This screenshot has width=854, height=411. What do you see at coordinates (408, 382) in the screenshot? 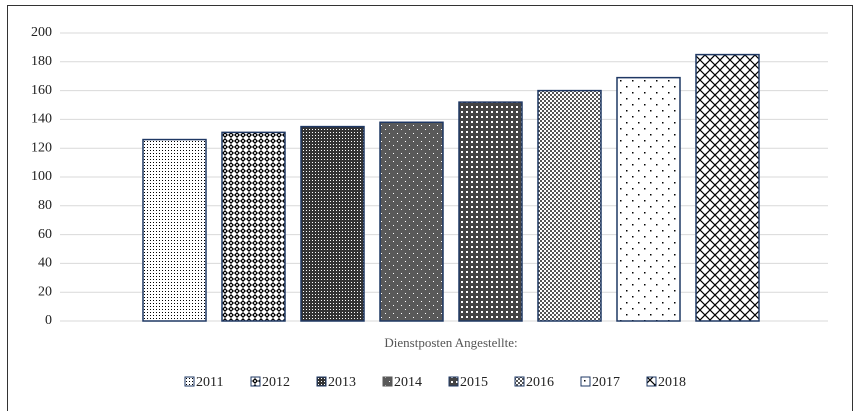
I see `legend-label: 2014` at bounding box center [408, 382].